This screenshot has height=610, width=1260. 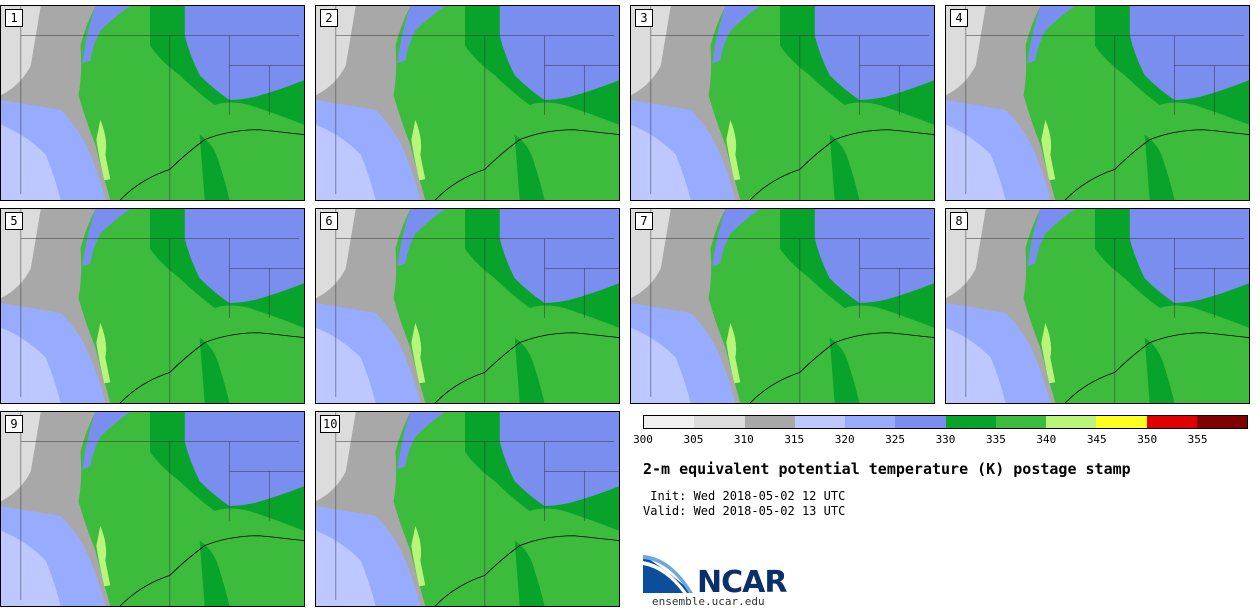 I want to click on colorbar-tick-label: 340, so click(x=1046, y=439).